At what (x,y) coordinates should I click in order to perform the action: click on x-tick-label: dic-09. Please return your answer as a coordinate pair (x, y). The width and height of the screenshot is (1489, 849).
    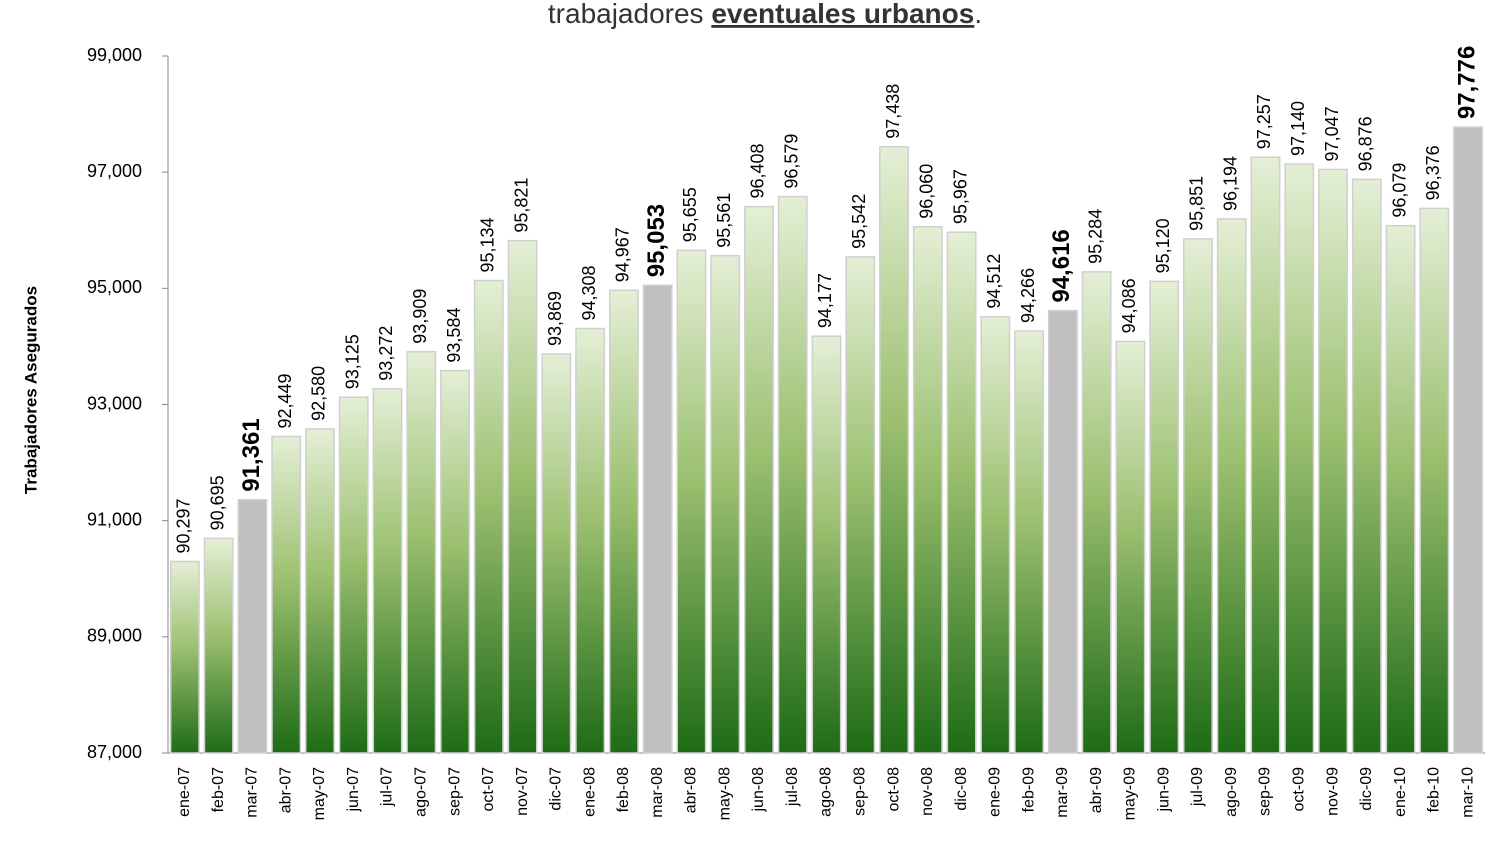
    Looking at the image, I should click on (1366, 789).